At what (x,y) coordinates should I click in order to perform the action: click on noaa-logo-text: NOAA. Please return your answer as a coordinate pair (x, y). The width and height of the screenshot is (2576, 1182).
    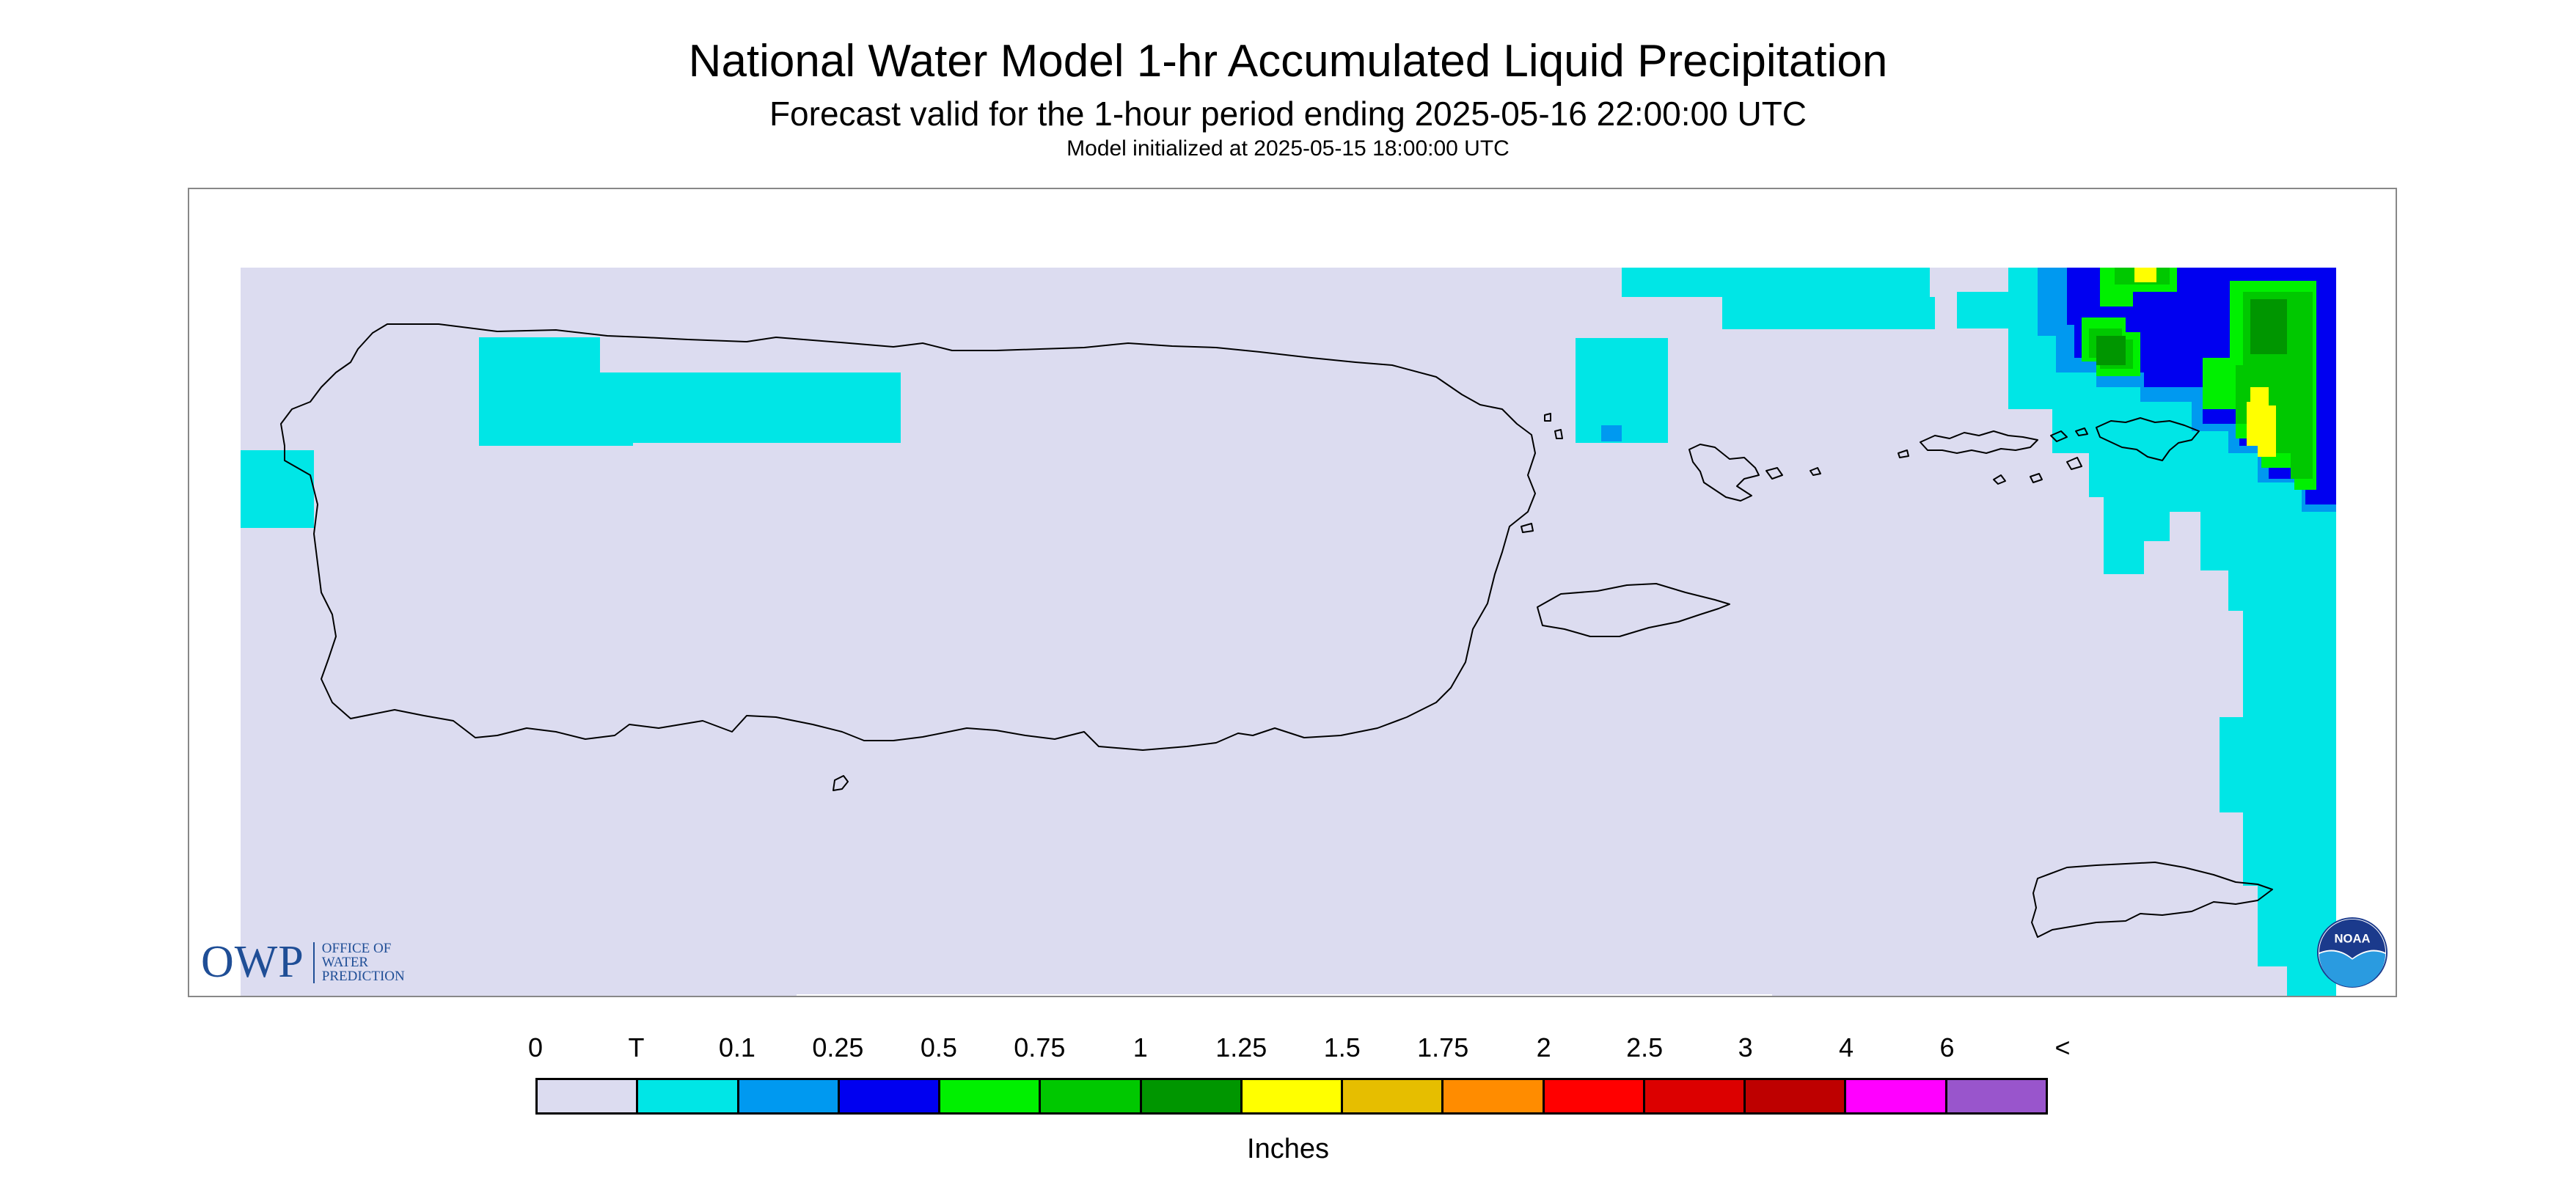
    Looking at the image, I should click on (2352, 938).